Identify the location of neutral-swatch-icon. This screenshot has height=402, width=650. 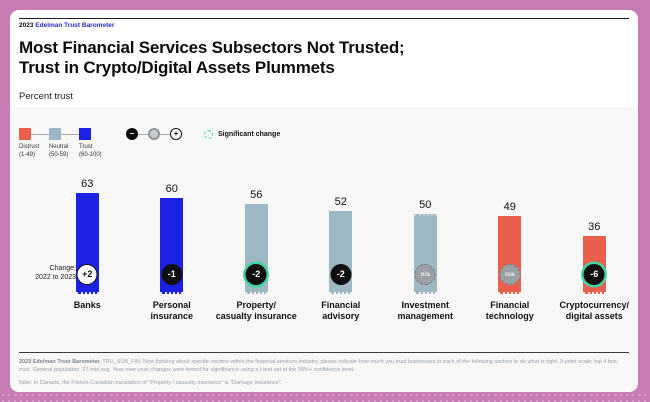
(55, 134).